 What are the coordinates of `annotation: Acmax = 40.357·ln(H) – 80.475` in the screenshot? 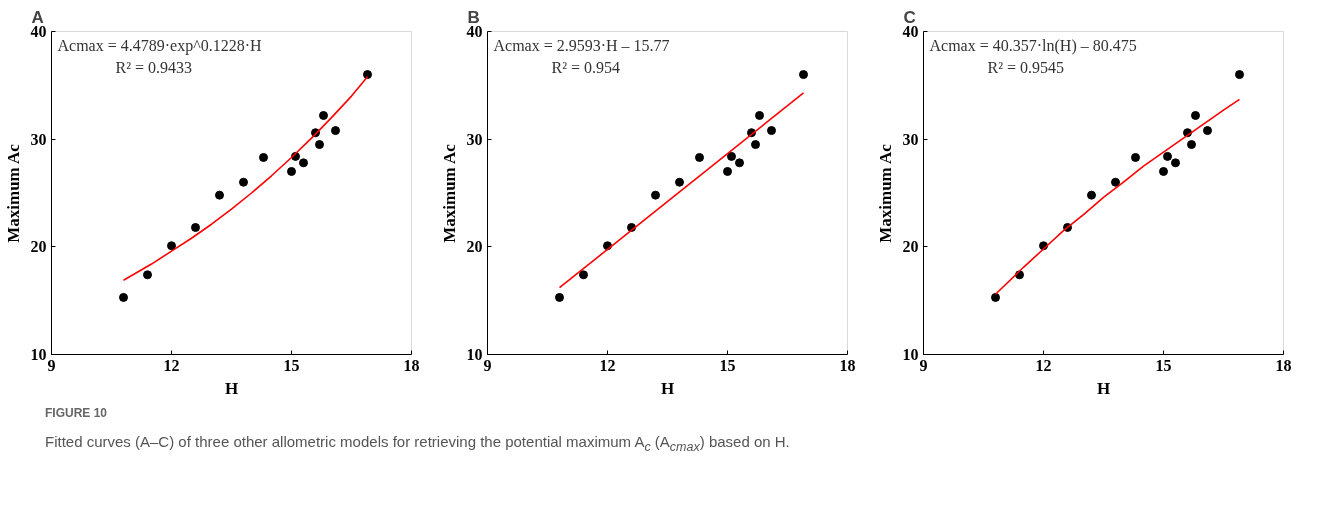 It's located at (1033, 45).